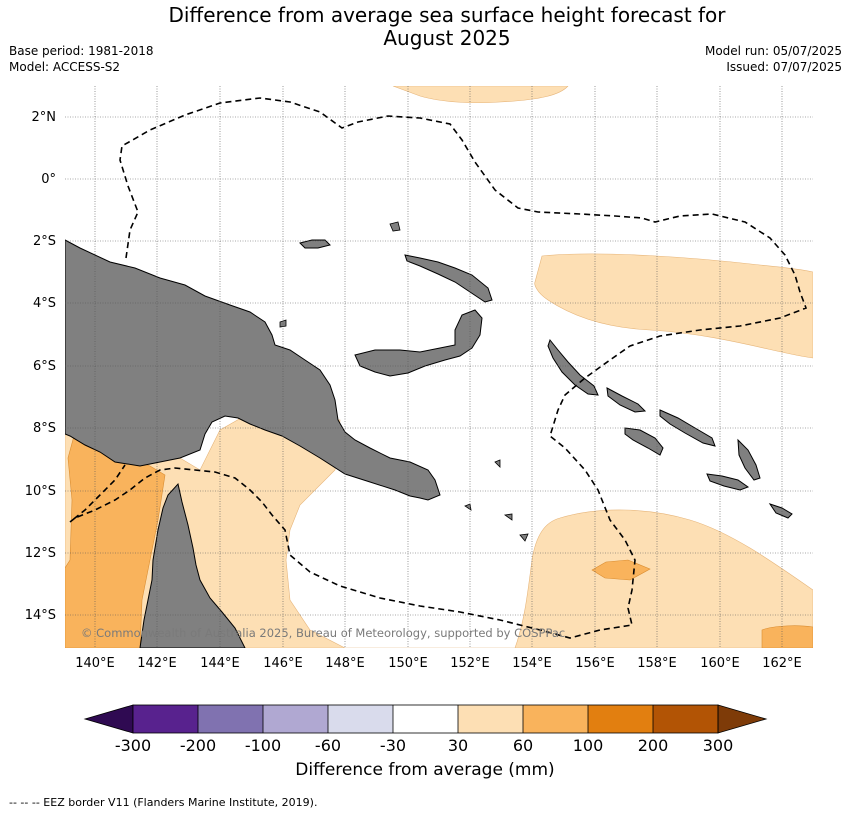 The image size is (850, 816). Describe the element at coordinates (220, 663) in the screenshot. I see `lon-label: 144°E` at that location.